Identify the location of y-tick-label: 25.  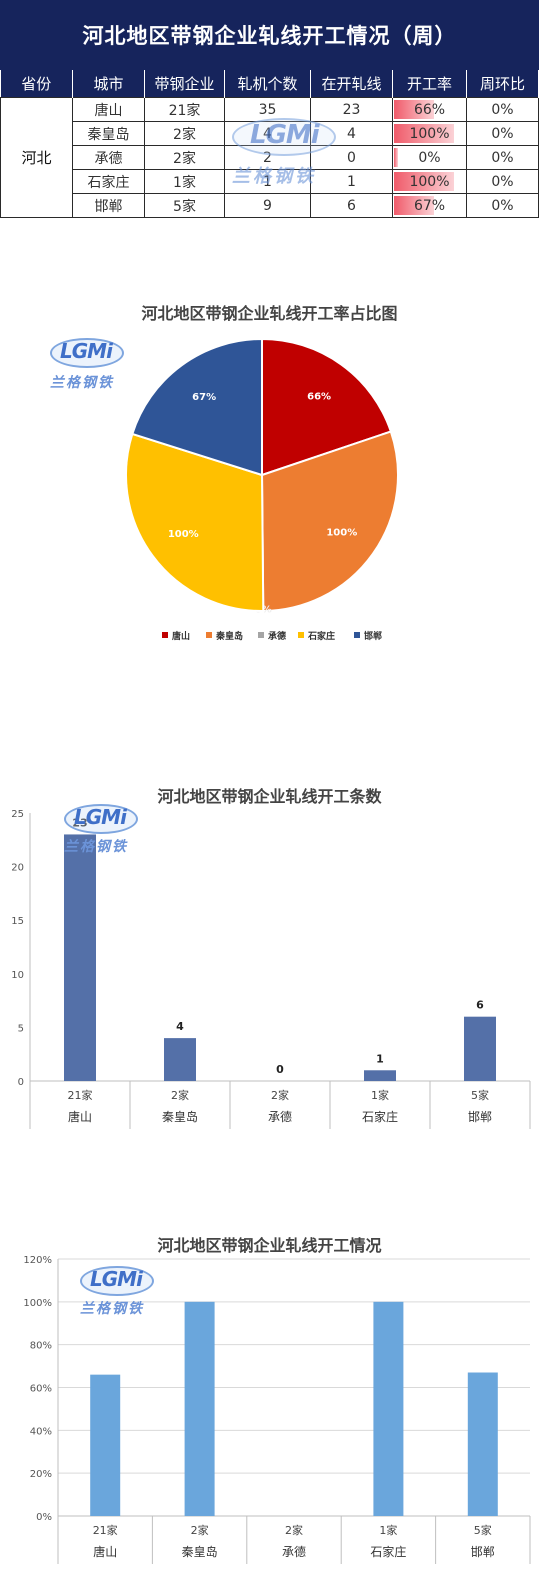
(17, 814).